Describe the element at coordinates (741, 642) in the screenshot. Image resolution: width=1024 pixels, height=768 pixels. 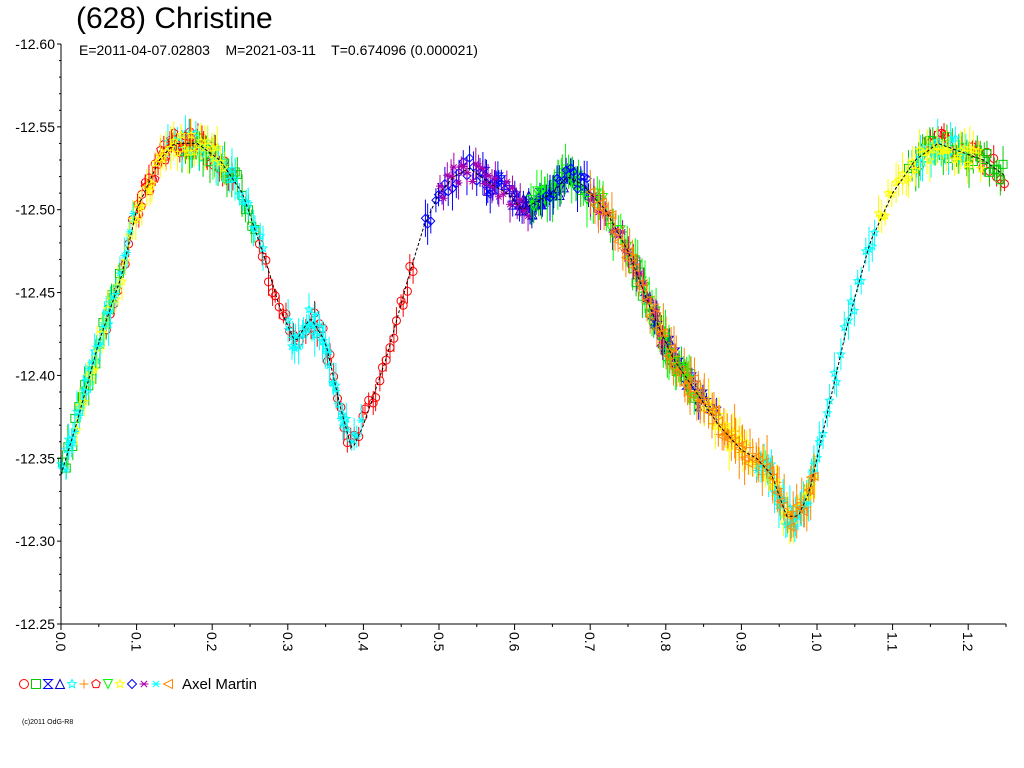
I see `x-tick-label: 0.9` at that location.